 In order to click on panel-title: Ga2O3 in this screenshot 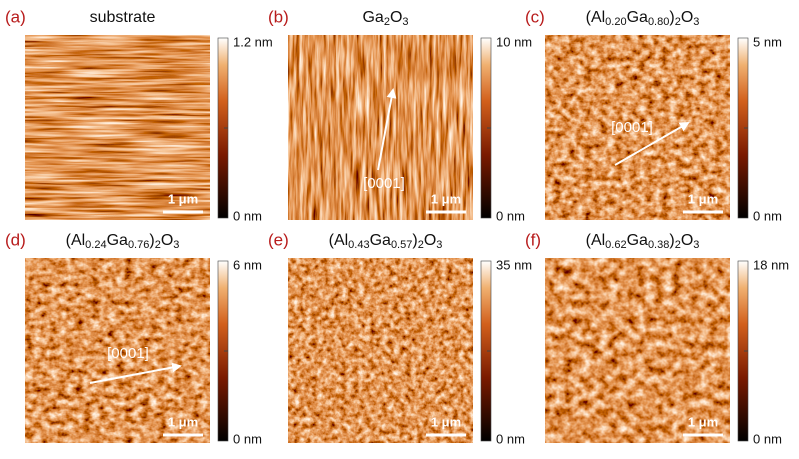, I will do `click(385, 18)`.